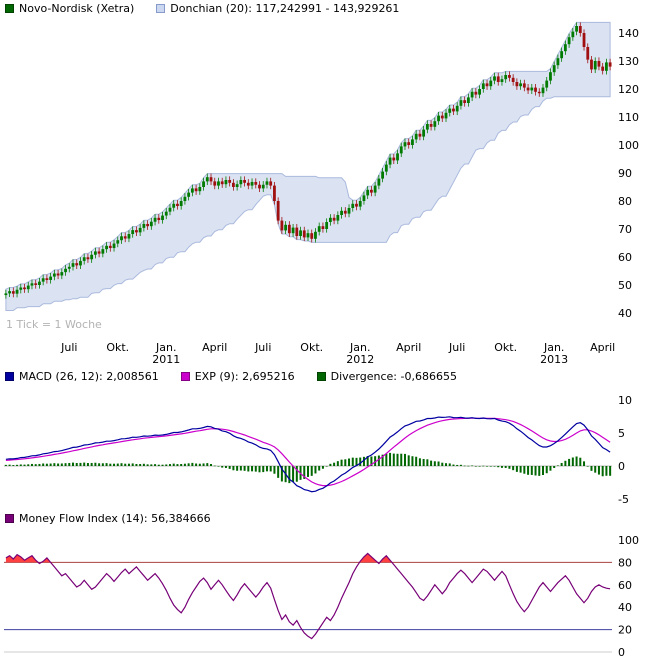 The height and width of the screenshot is (658, 654). Describe the element at coordinates (244, 376) in the screenshot. I see `exp-label: EXP (9): 2,695216` at that location.